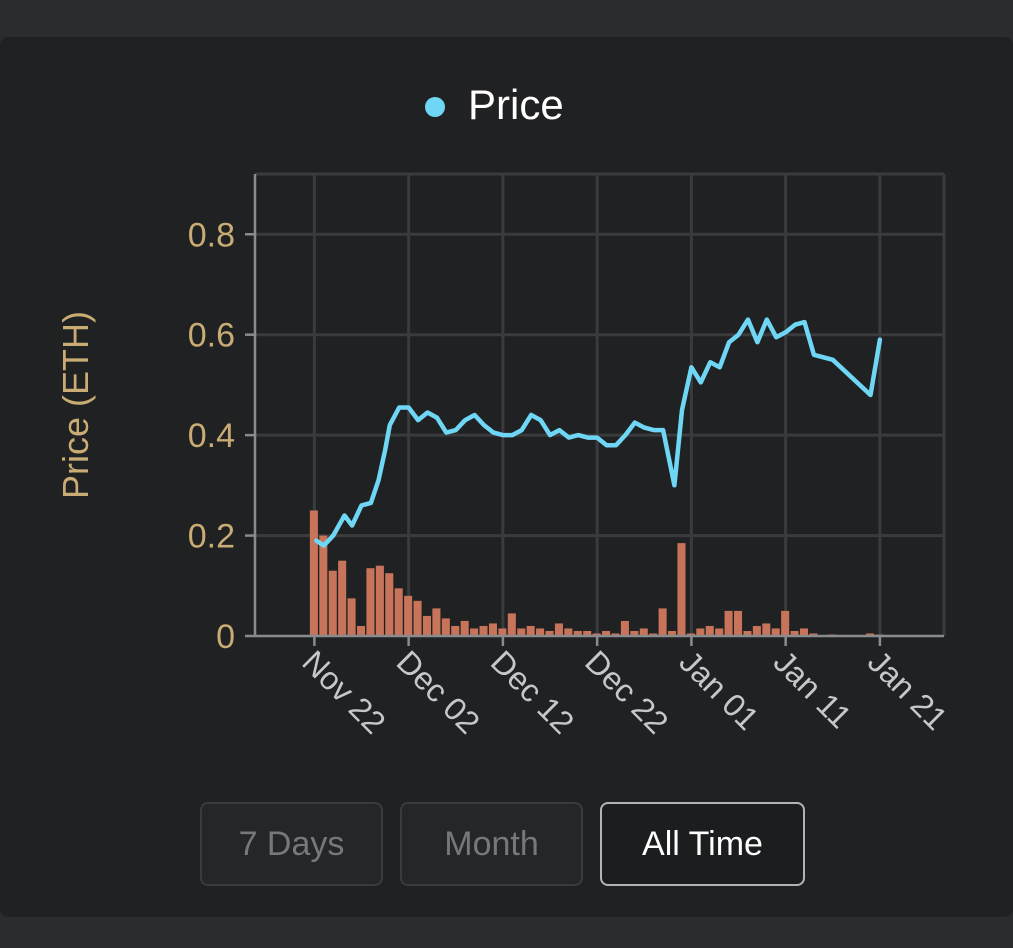 The width and height of the screenshot is (1013, 948). Describe the element at coordinates (211, 436) in the screenshot. I see `y-tick-label: 0.4` at that location.